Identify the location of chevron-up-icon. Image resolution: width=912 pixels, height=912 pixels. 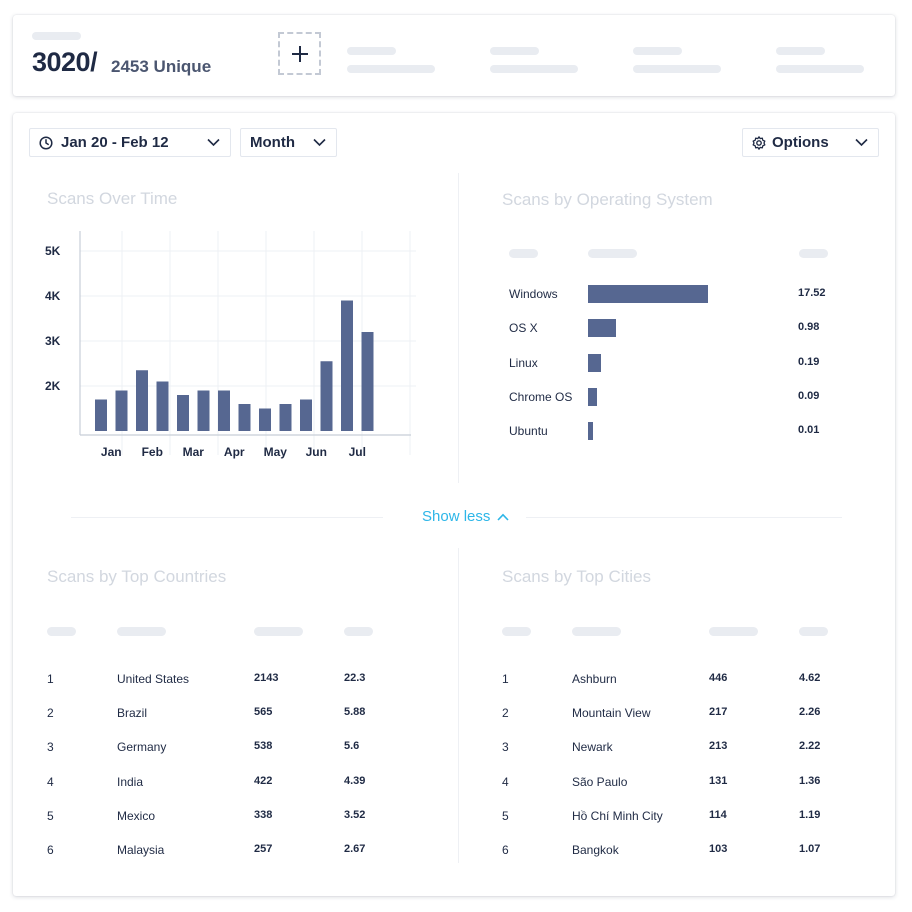
(503, 517).